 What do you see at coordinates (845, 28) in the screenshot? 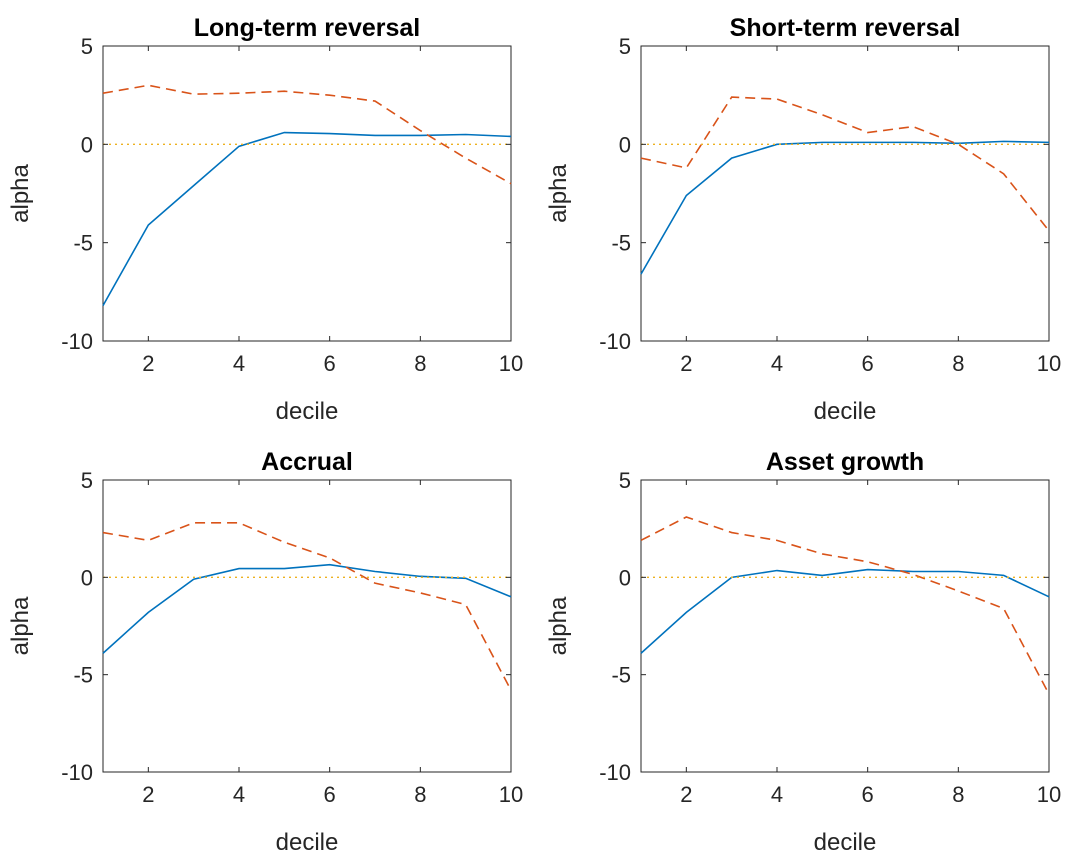
I see `subplot-title: Short-term reversal` at bounding box center [845, 28].